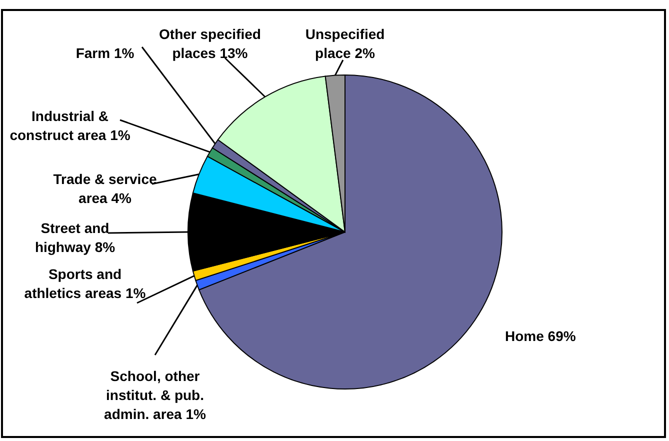 This screenshot has height=441, width=669. Describe the element at coordinates (345, 43) in the screenshot. I see `slice-label: Unspecified place 2%` at that location.